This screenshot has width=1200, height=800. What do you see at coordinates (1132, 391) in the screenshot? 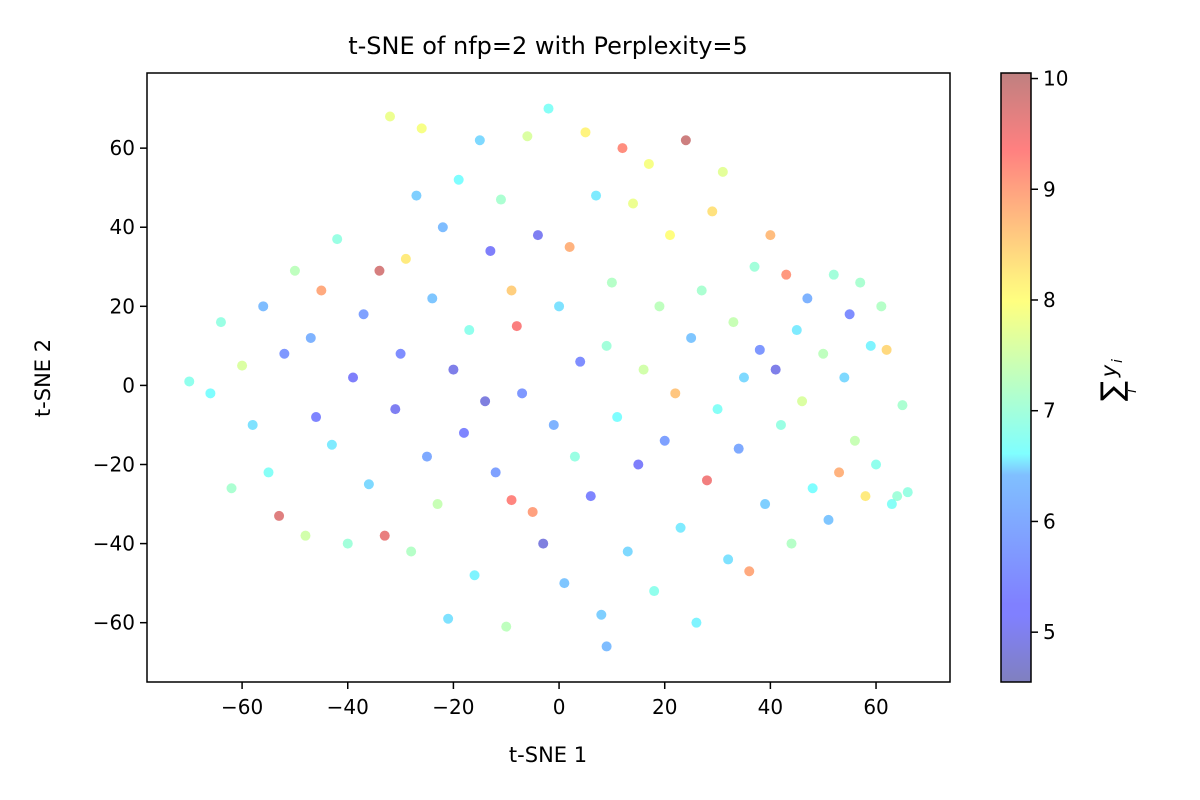
I see `colorbar-label-sum-index: i` at bounding box center [1132, 391].